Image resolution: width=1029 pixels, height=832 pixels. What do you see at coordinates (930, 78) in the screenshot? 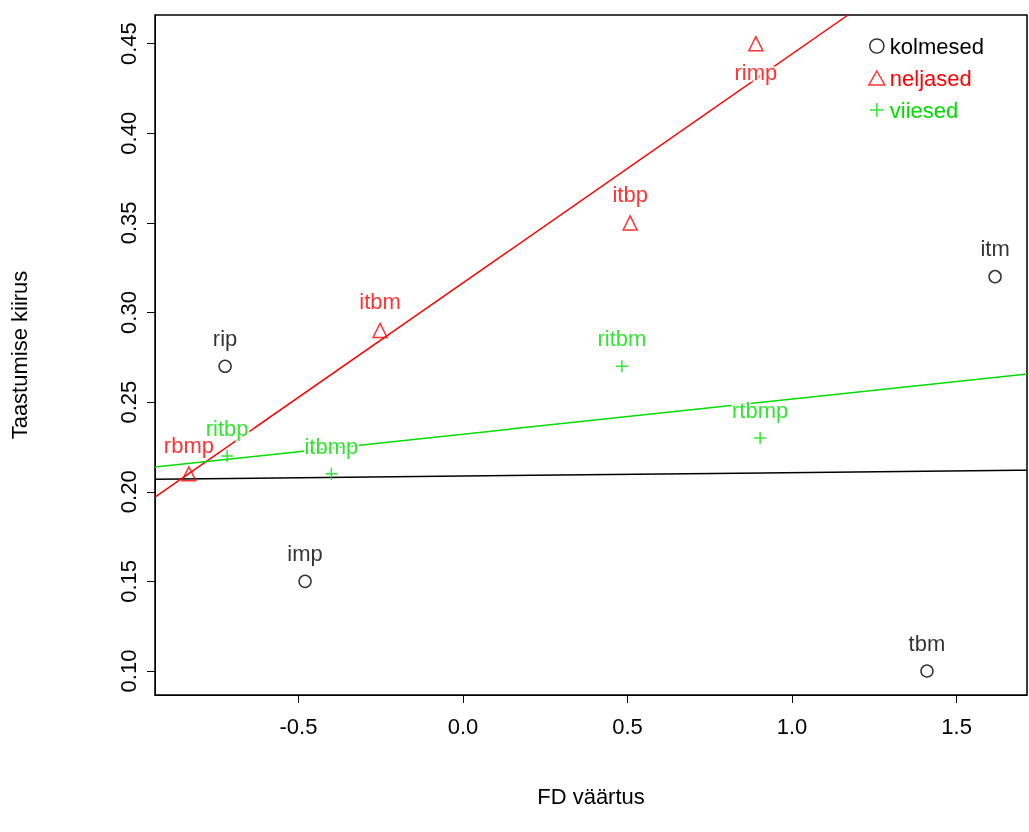
I see `legend-label: neljased` at bounding box center [930, 78].